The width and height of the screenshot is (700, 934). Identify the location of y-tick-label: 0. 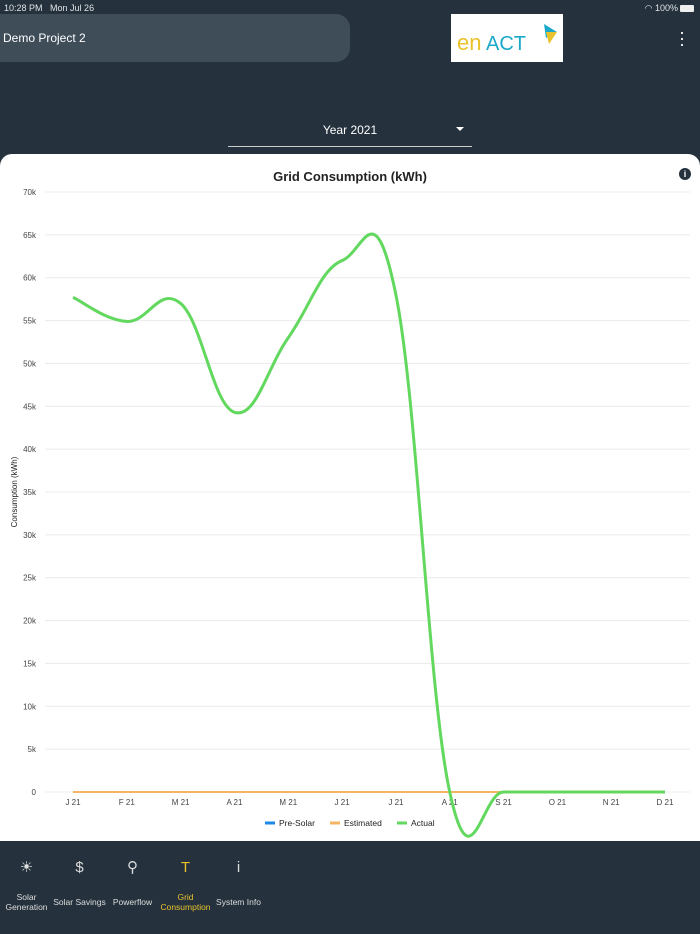
(34, 792).